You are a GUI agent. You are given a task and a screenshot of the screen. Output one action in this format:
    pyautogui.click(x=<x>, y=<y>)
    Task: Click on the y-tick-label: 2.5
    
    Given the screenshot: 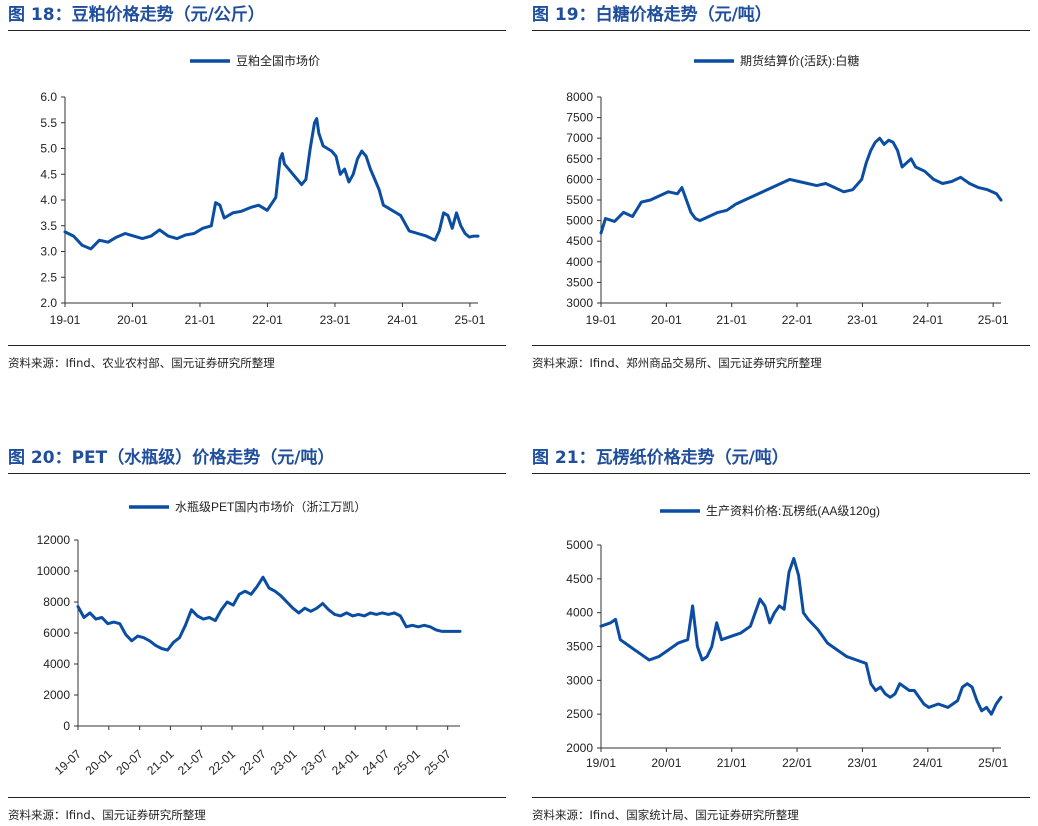 What is the action you would take?
    pyautogui.click(x=48, y=277)
    